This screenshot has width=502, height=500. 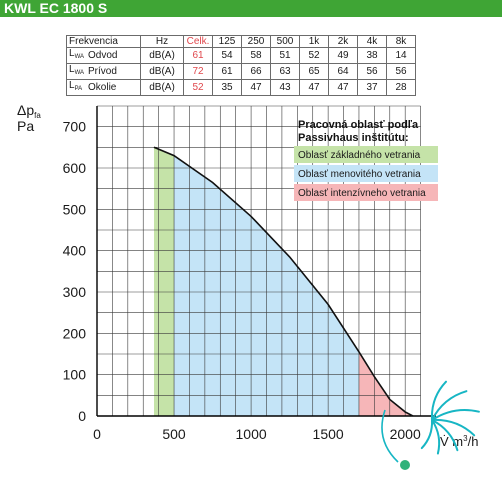 What do you see at coordinates (328, 434) in the screenshot?
I see `x-tick-label: 1500` at bounding box center [328, 434].